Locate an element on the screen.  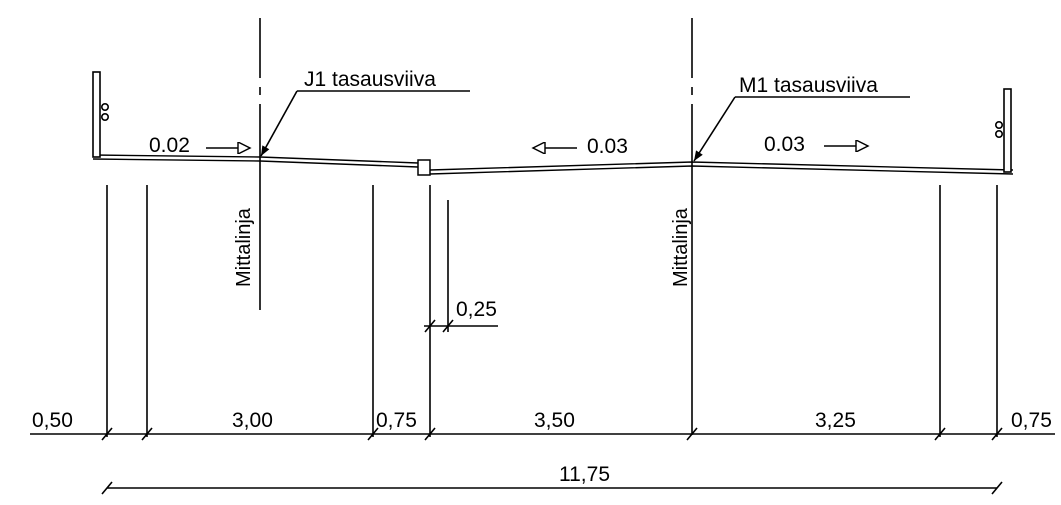
leader-m1 is located at coordinates (714, 129).